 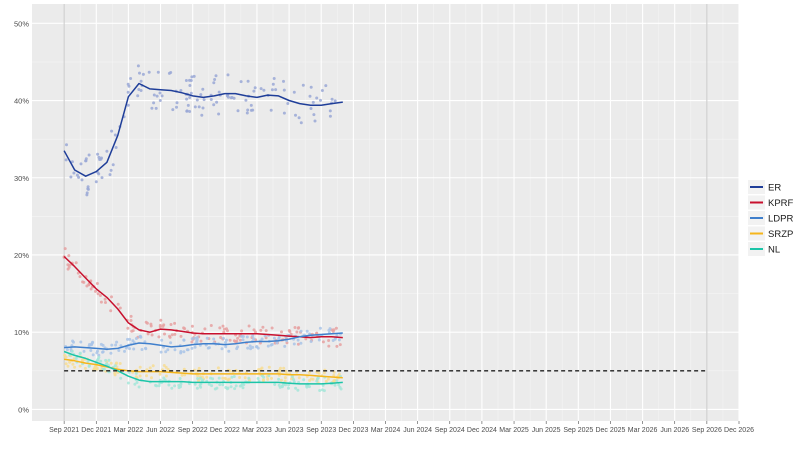 What do you see at coordinates (643, 430) in the screenshot?
I see `x-tick-label: Mar 2026` at bounding box center [643, 430].